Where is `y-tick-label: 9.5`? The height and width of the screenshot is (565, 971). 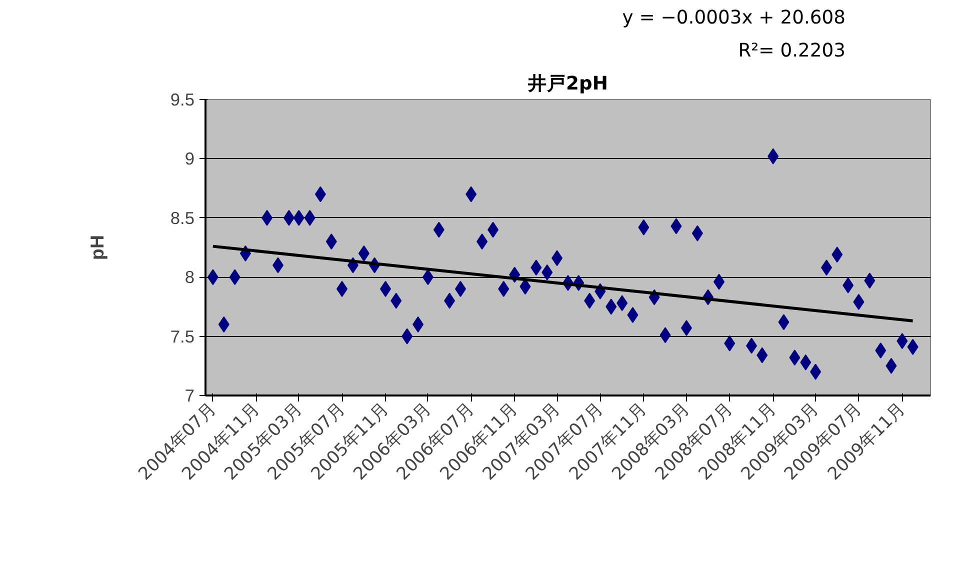
y-tick-label: 9.5 is located at coordinates (182, 100).